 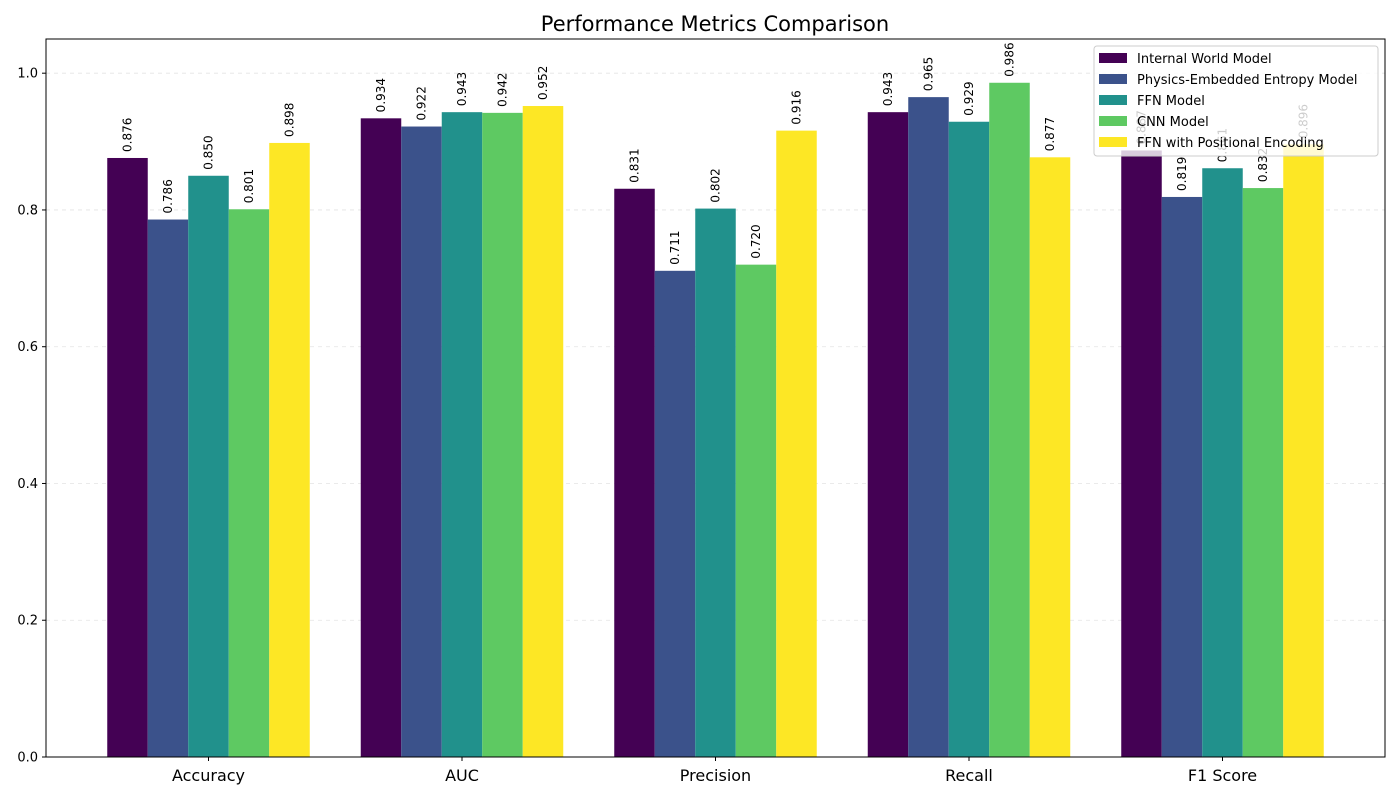 What do you see at coordinates (969, 775) in the screenshot?
I see `x-tick-label: Recall` at bounding box center [969, 775].